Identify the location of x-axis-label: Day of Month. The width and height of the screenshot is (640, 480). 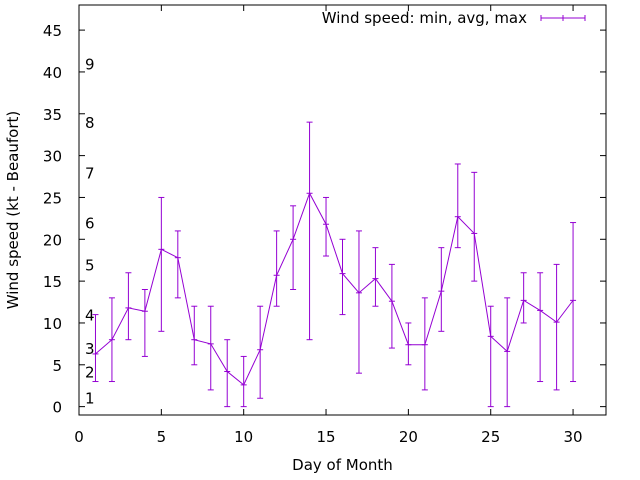
(342, 465).